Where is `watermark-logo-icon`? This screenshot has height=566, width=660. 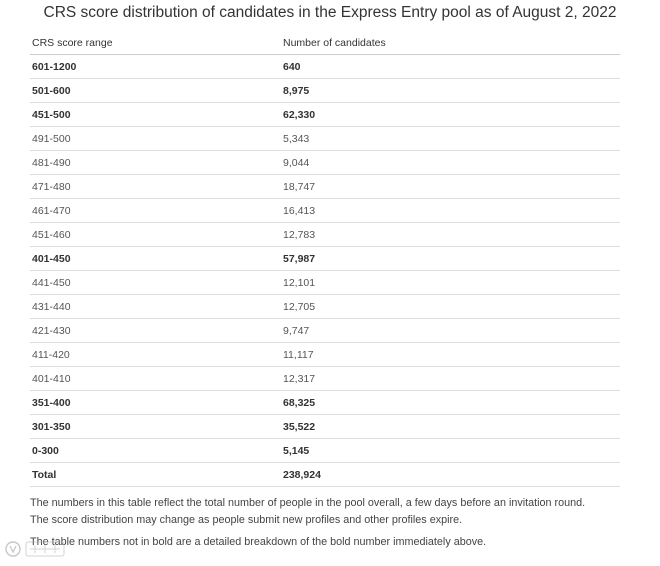
watermark-logo-icon is located at coordinates (35, 549).